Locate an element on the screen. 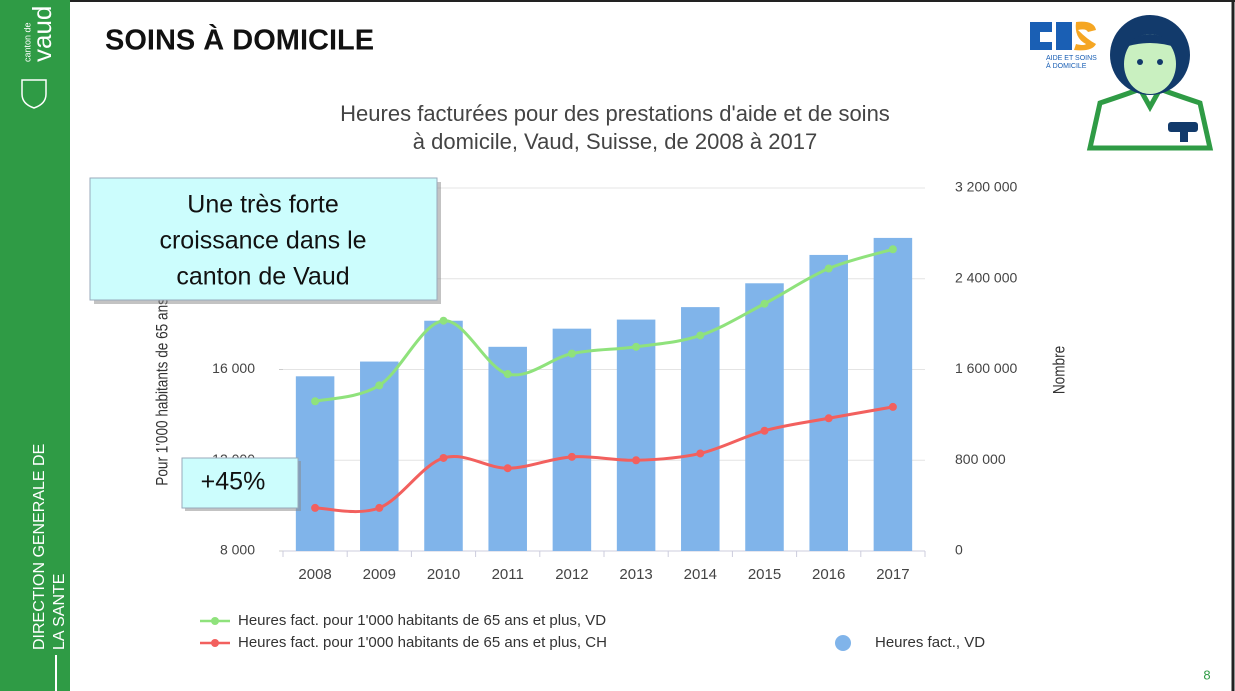 Image resolution: width=1235 pixels, height=691 pixels. nurse-fringe is located at coordinates (1150, 41).